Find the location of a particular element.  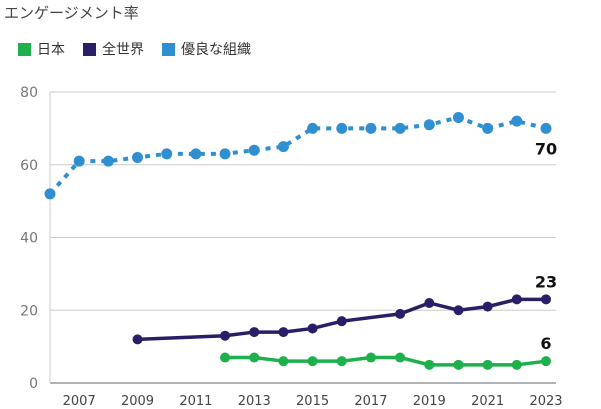

series-line is located at coordinates (386, 361).